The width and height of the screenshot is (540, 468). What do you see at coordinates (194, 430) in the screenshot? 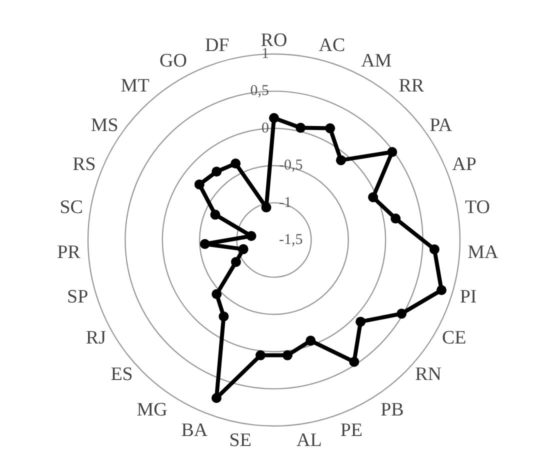
I see `spoke-label: BA` at bounding box center [194, 430].